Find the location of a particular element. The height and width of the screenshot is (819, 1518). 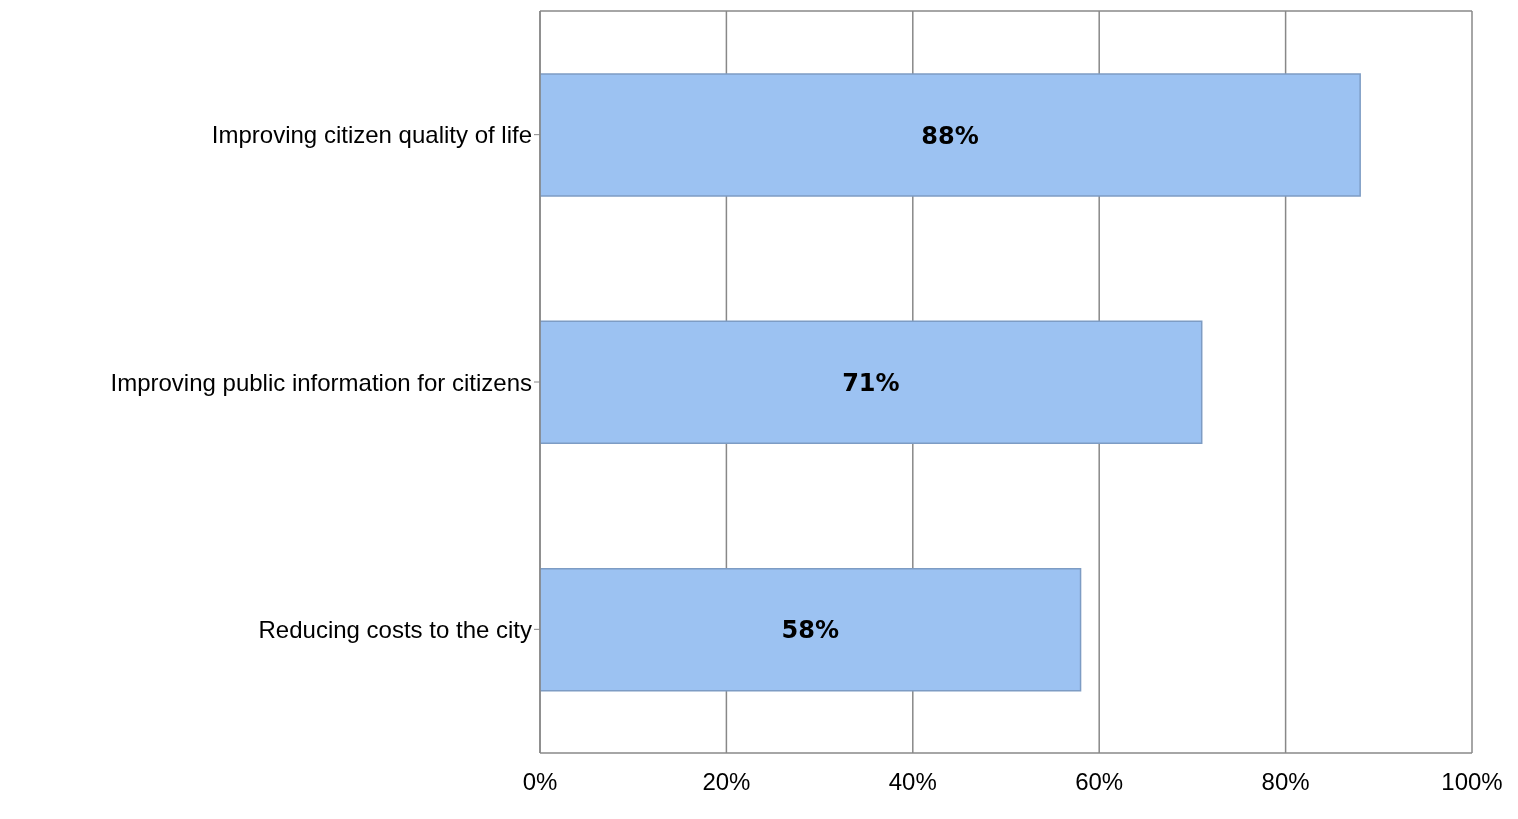

data-label: 58% is located at coordinates (810, 630).